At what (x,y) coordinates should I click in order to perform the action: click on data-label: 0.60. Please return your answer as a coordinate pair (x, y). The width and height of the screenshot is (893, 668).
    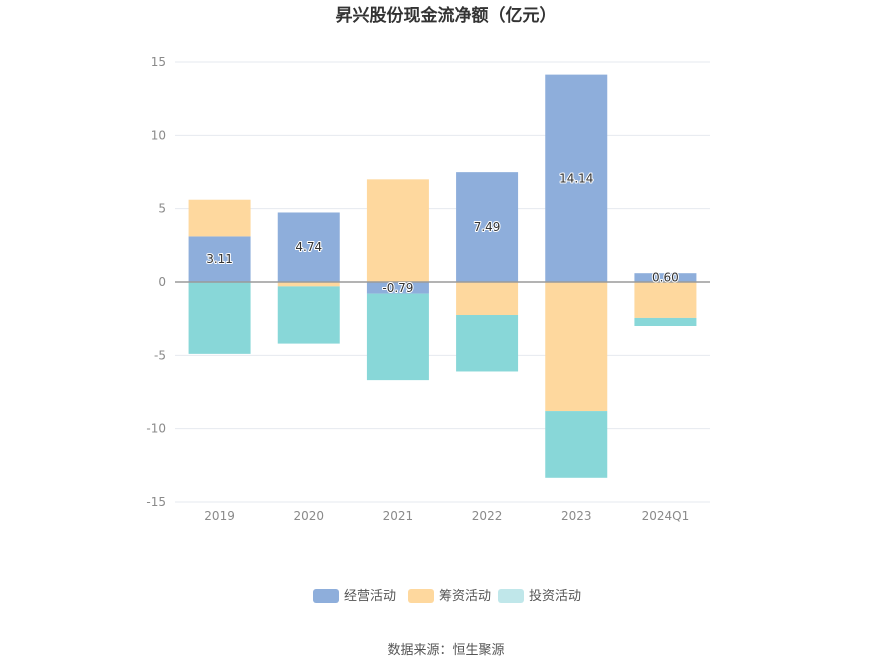
    Looking at the image, I should click on (665, 278).